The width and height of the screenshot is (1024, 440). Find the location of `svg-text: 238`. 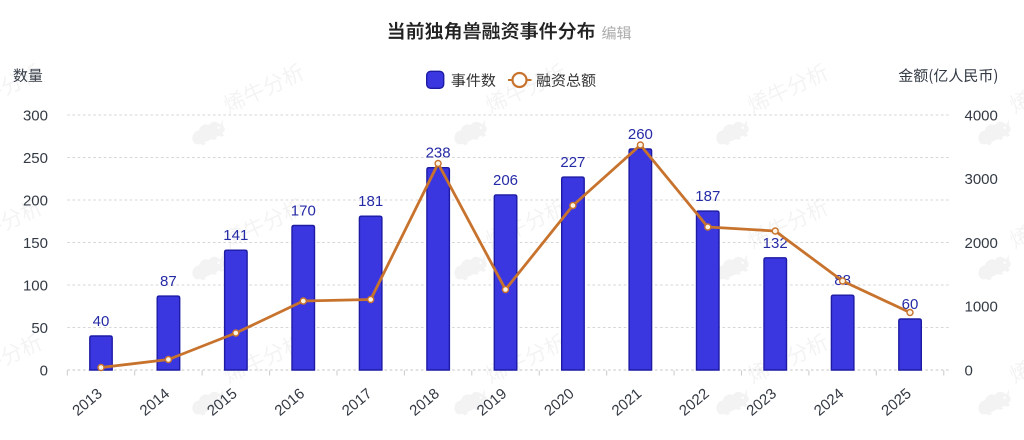

svg-text: 238 is located at coordinates (438, 153).